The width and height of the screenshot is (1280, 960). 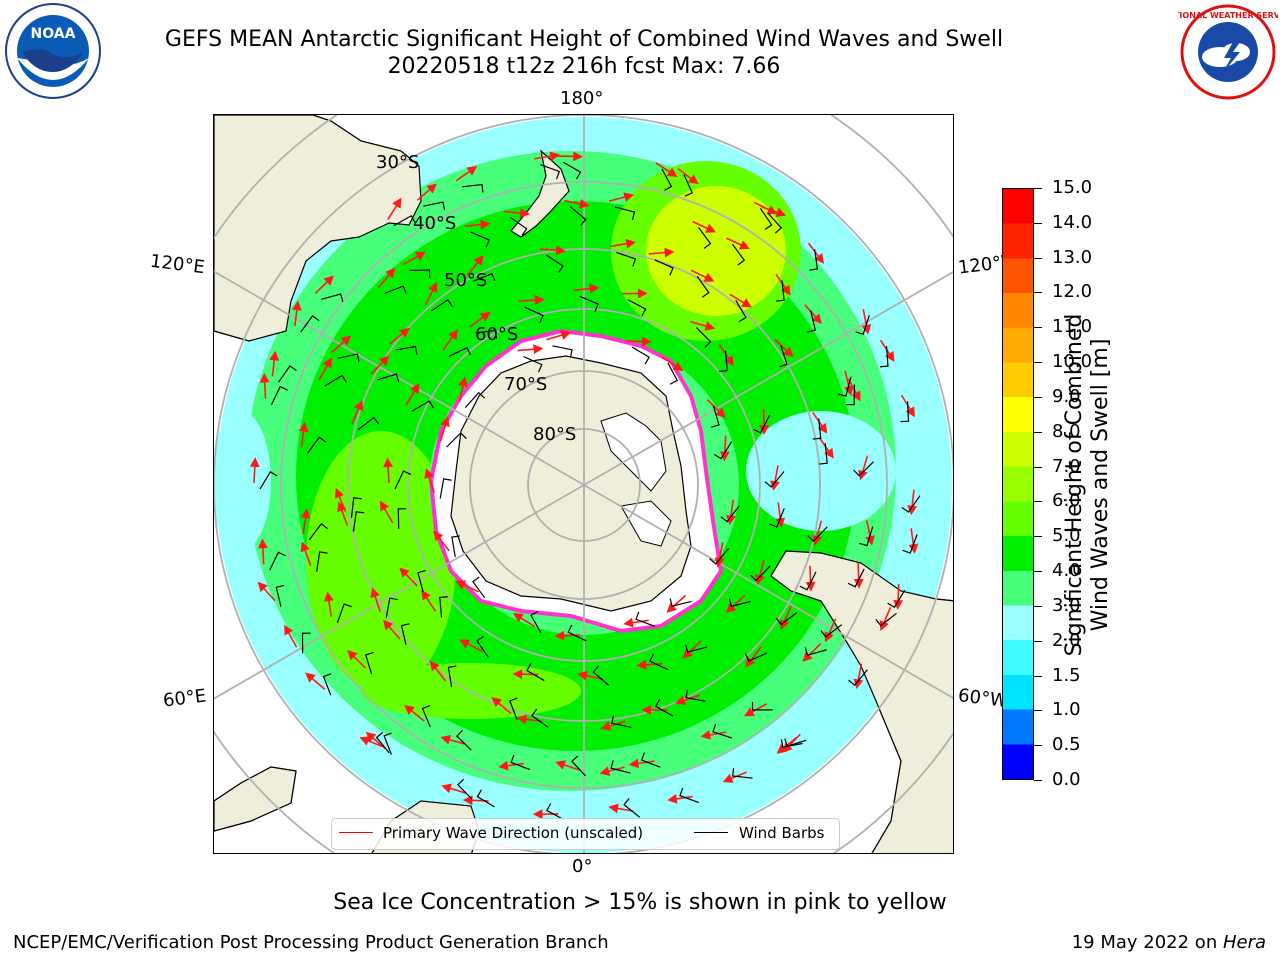 I want to click on colorbar-tick-label: 15.0, so click(x=1072, y=187).